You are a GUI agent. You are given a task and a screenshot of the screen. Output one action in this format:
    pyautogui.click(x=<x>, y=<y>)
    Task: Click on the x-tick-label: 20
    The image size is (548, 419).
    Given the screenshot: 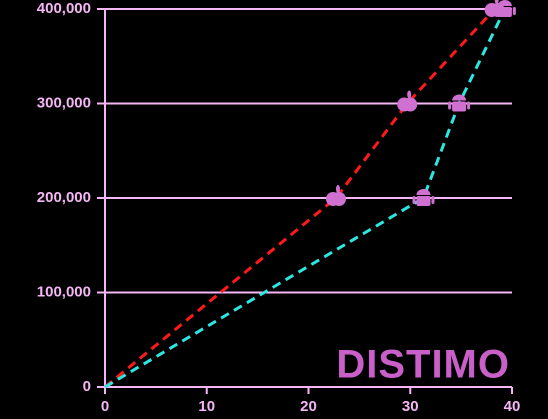 What is the action you would take?
    pyautogui.click(x=308, y=406)
    